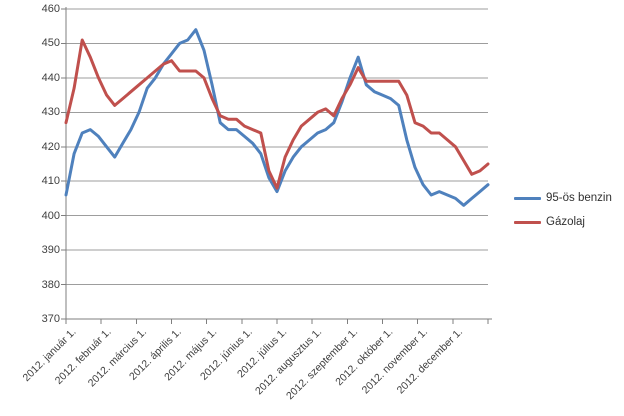 The height and width of the screenshot is (416, 624). Describe the element at coordinates (50, 9) in the screenshot. I see `y-axis-label: 460` at that location.